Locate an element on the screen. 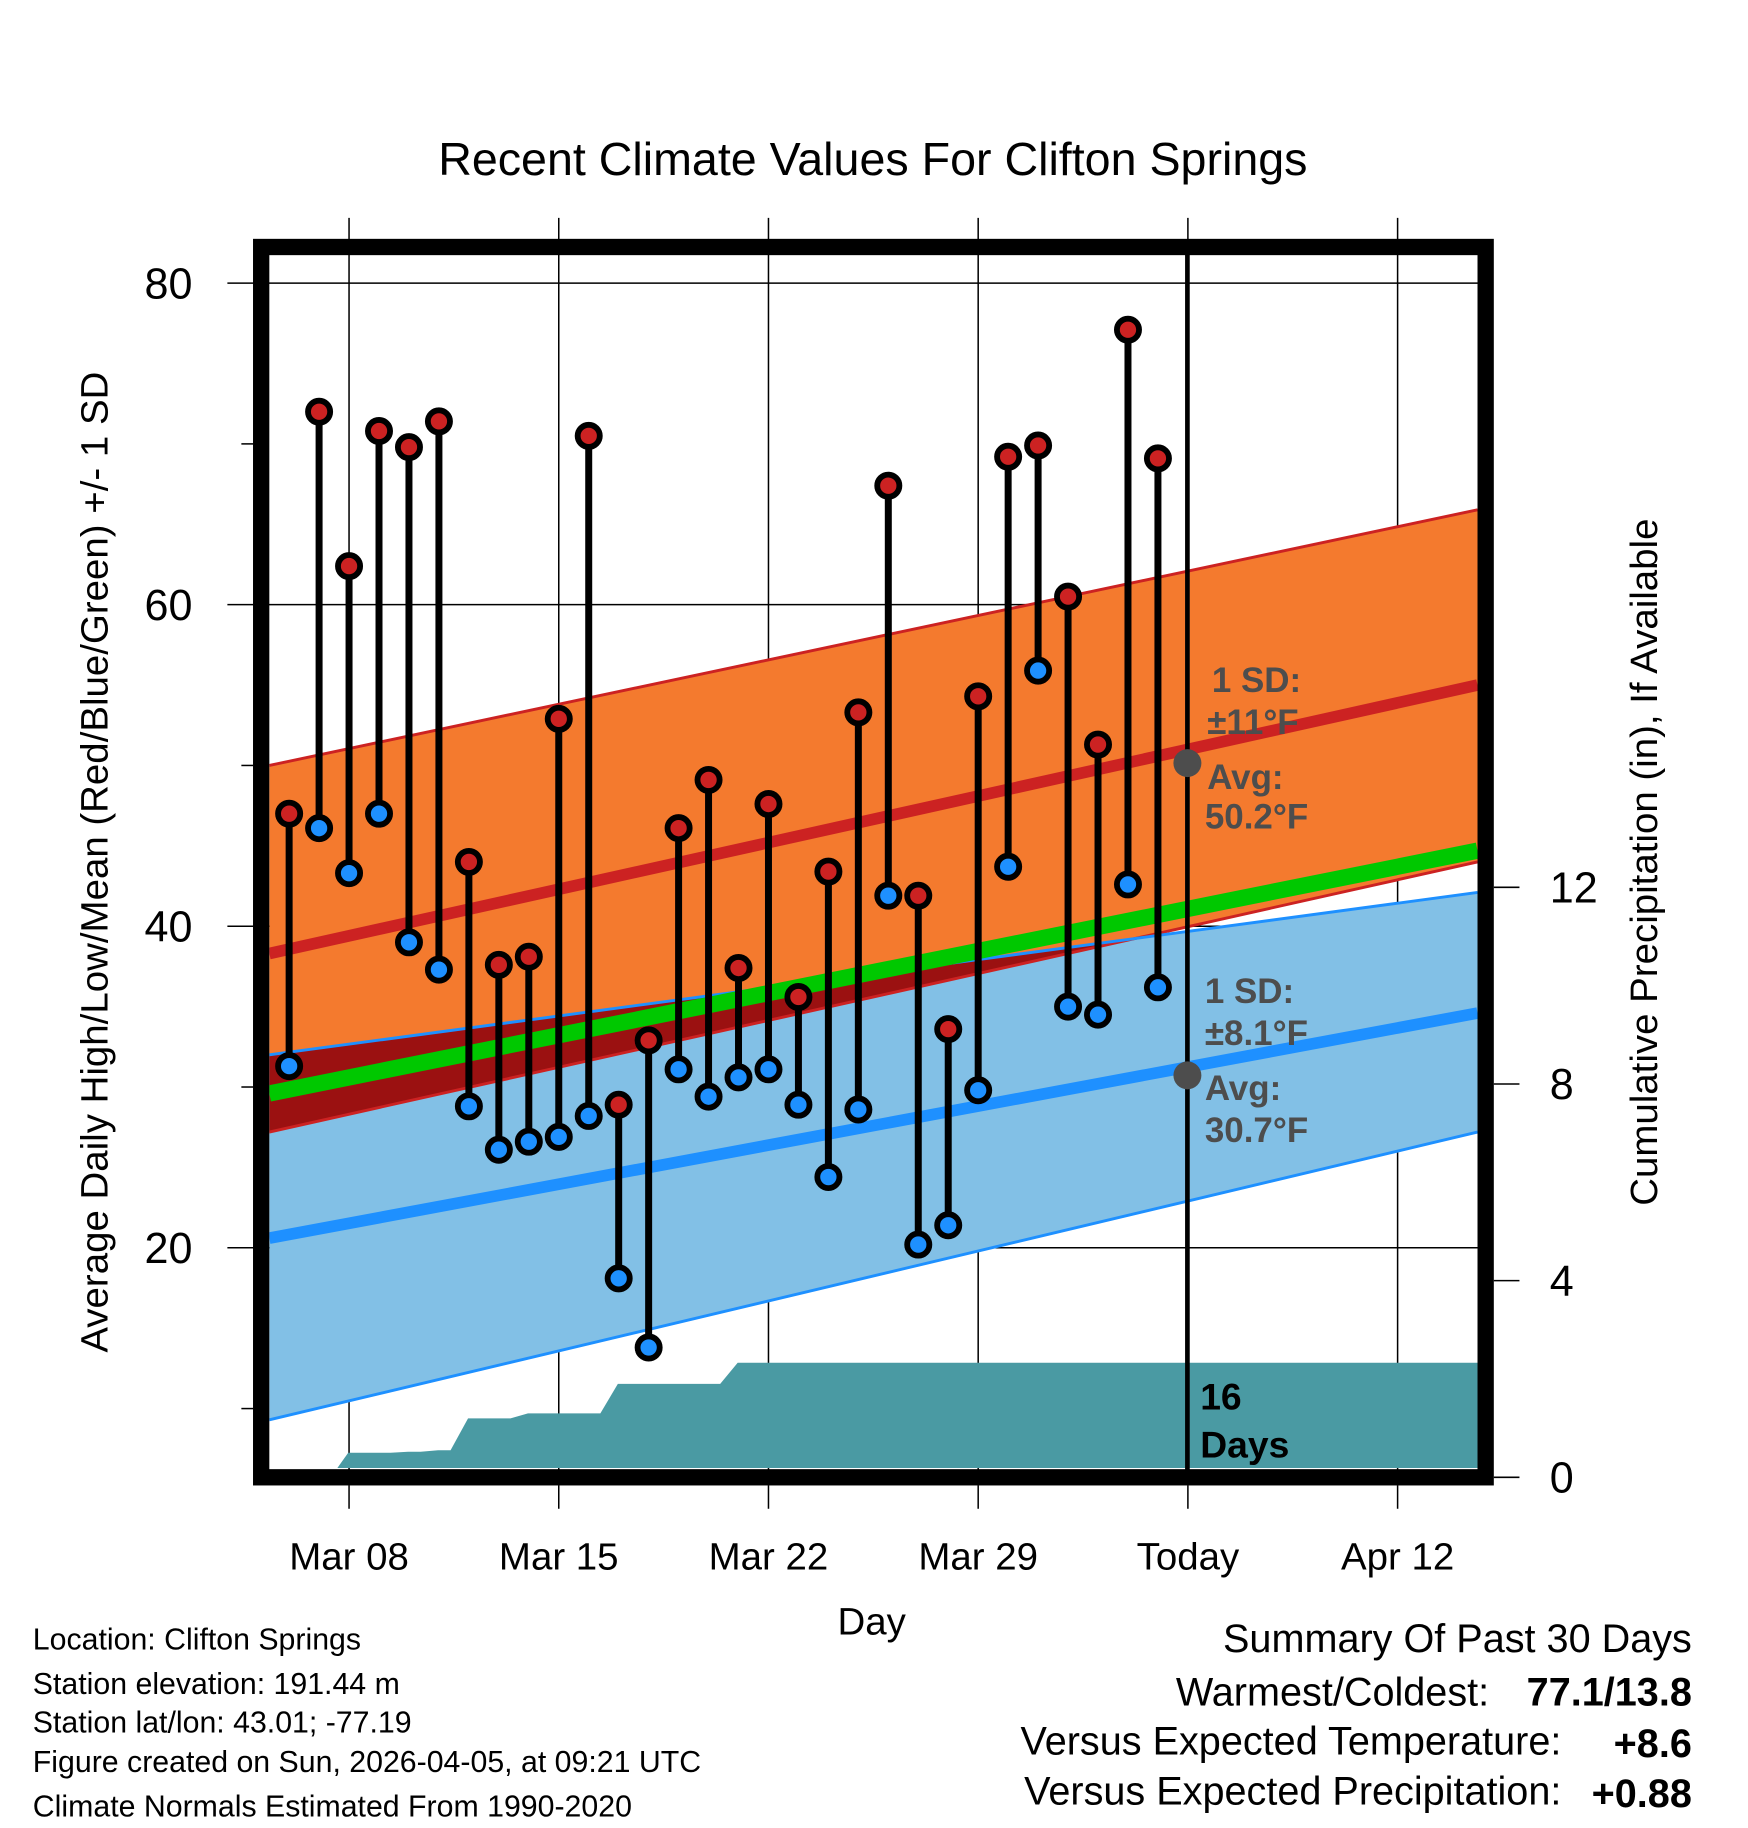 The height and width of the screenshot is (1828, 1748). summary-temp-value: +8.6 is located at coordinates (1653, 1744).